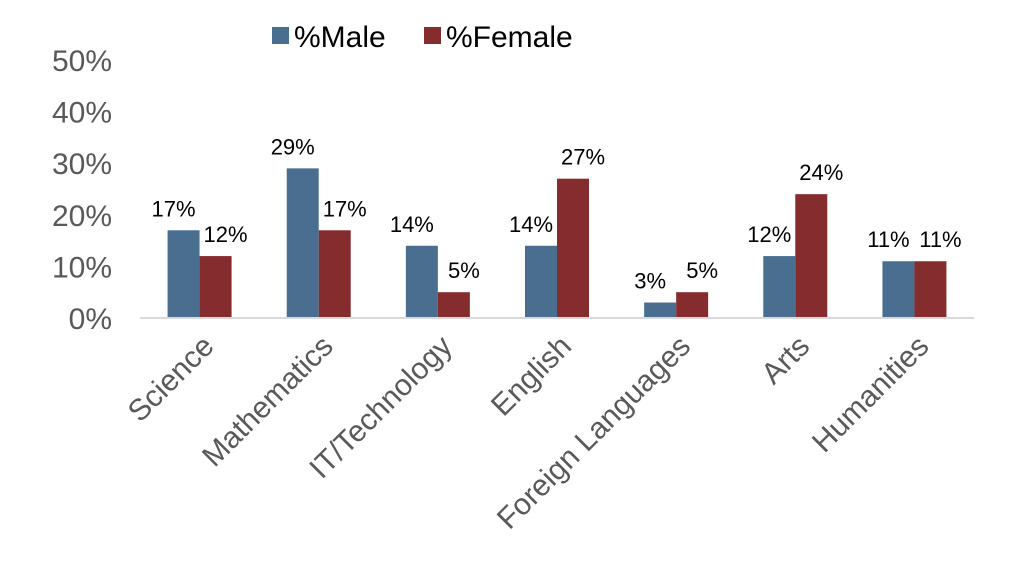 This screenshot has height=562, width=1014. Describe the element at coordinates (650, 281) in the screenshot. I see `data-label: 3%` at that location.